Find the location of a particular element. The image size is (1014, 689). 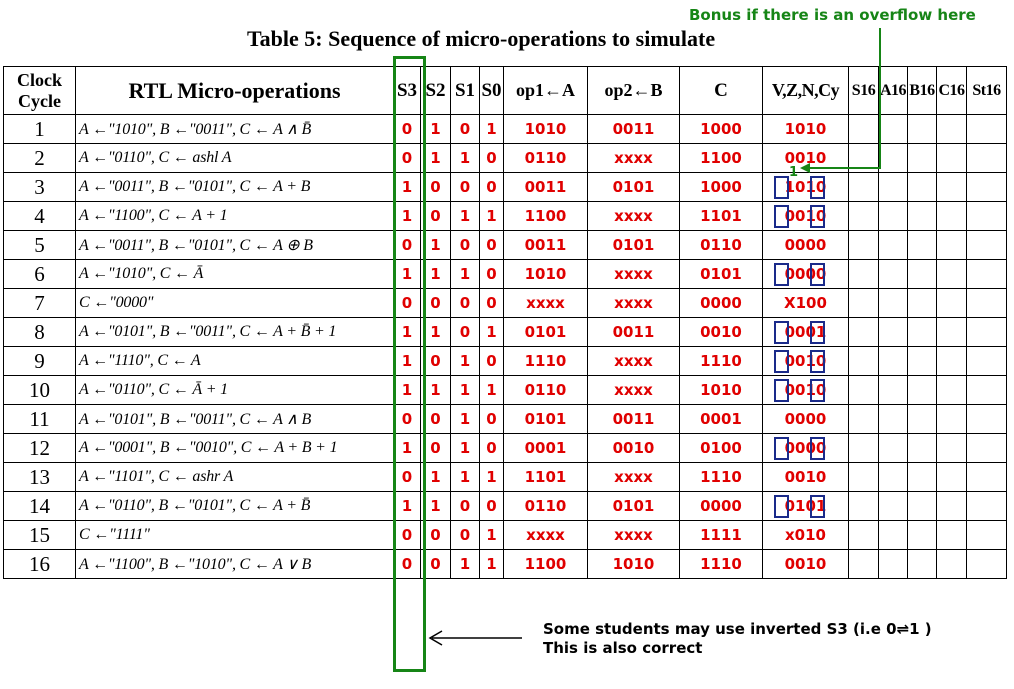

cycle-cell: 6 is located at coordinates (39, 274).